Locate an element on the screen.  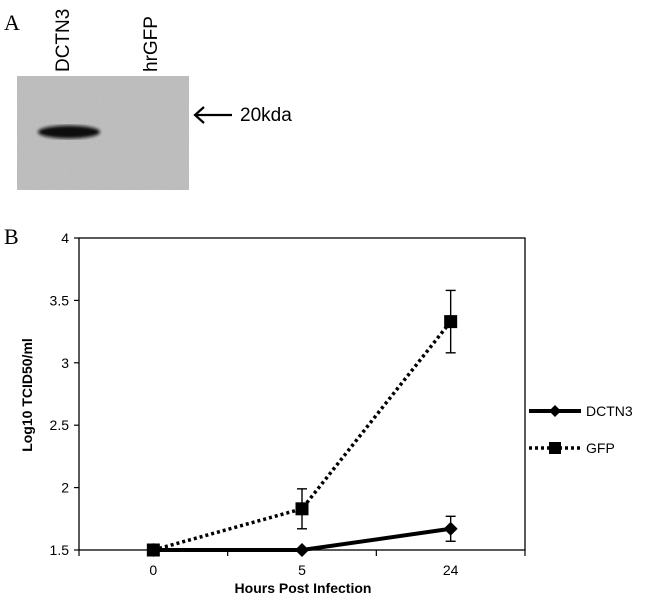
legend-label-dctn3: DCTN3 is located at coordinates (609, 411).